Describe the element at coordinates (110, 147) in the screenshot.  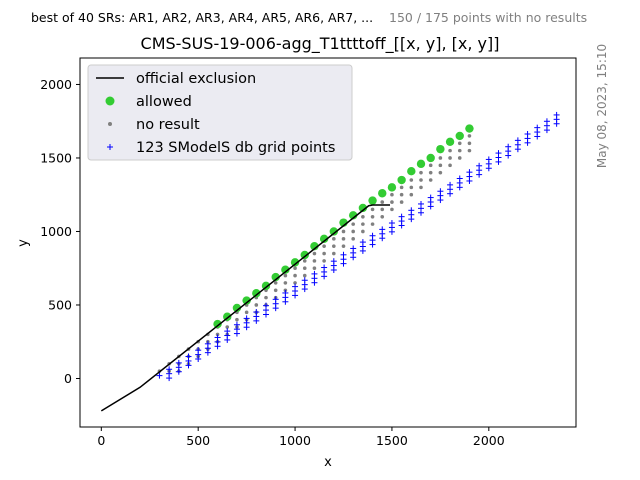
I see `legend-grid-point-marker` at that location.